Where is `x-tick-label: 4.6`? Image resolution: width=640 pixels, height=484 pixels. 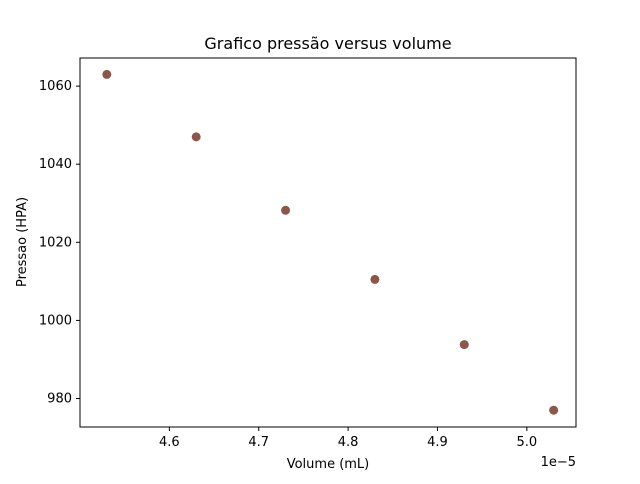 x-tick-label: 4.6 is located at coordinates (169, 442).